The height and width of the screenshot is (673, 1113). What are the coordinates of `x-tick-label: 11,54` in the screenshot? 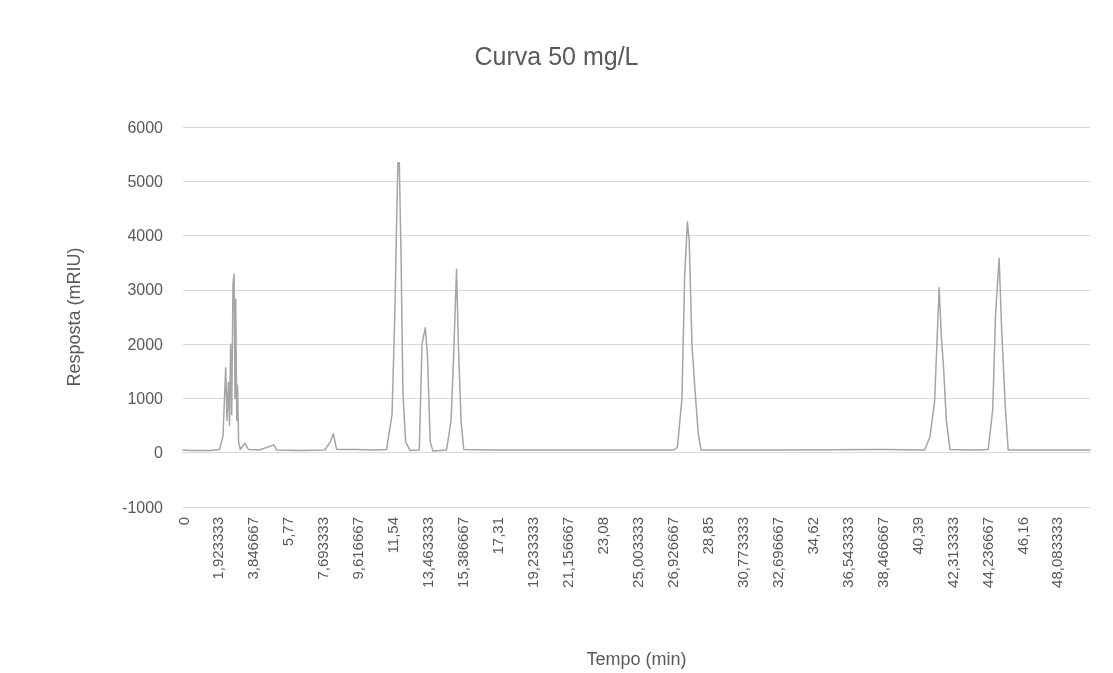 It's located at (393, 535).